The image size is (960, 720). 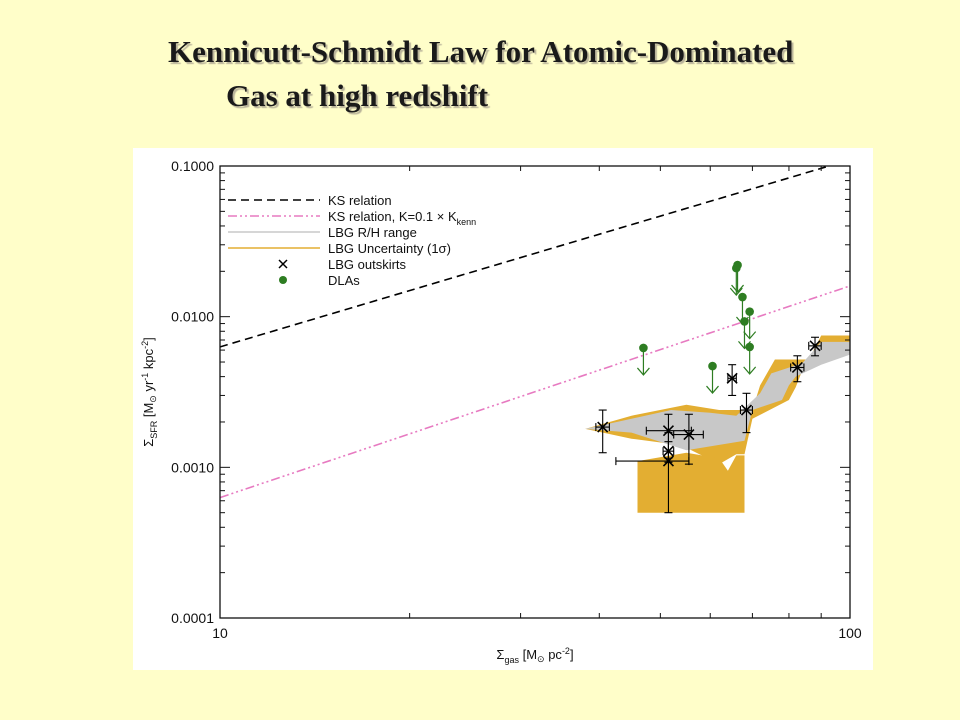 What do you see at coordinates (322, 232) in the screenshot?
I see `legend-entry-rh: LBG R/H range` at bounding box center [322, 232].